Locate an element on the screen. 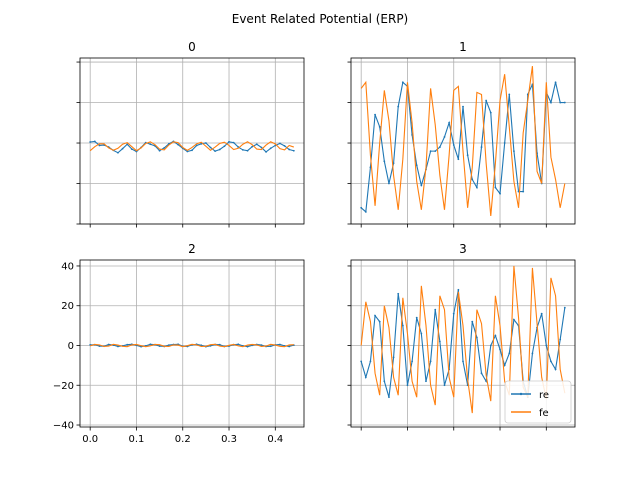  y-tick-label: −40 is located at coordinates (63, 426).